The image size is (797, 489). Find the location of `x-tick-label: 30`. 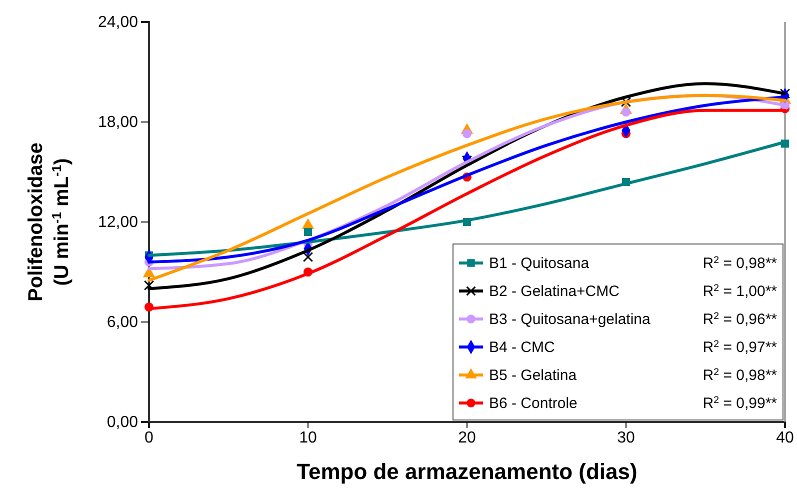

x-tick-label: 30 is located at coordinates (626, 437).